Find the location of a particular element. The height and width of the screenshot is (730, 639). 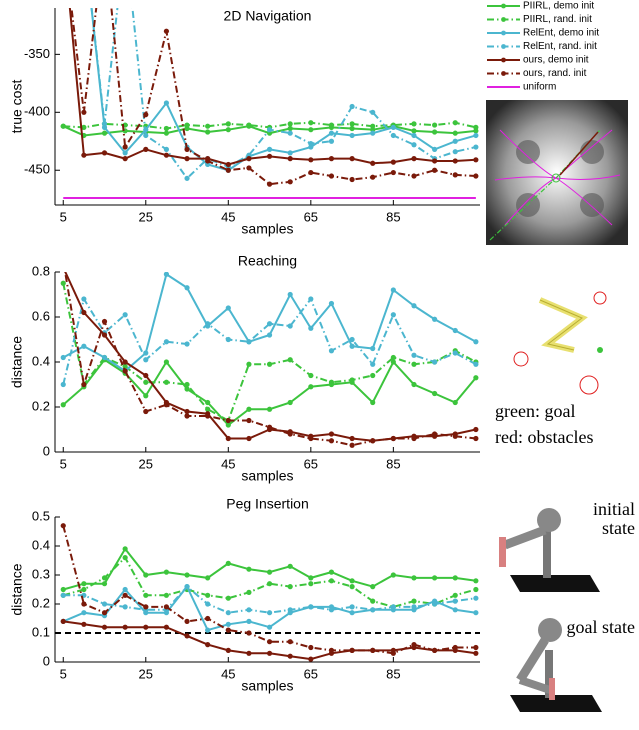

y-tick-label: 0.8 is located at coordinates (41, 270).